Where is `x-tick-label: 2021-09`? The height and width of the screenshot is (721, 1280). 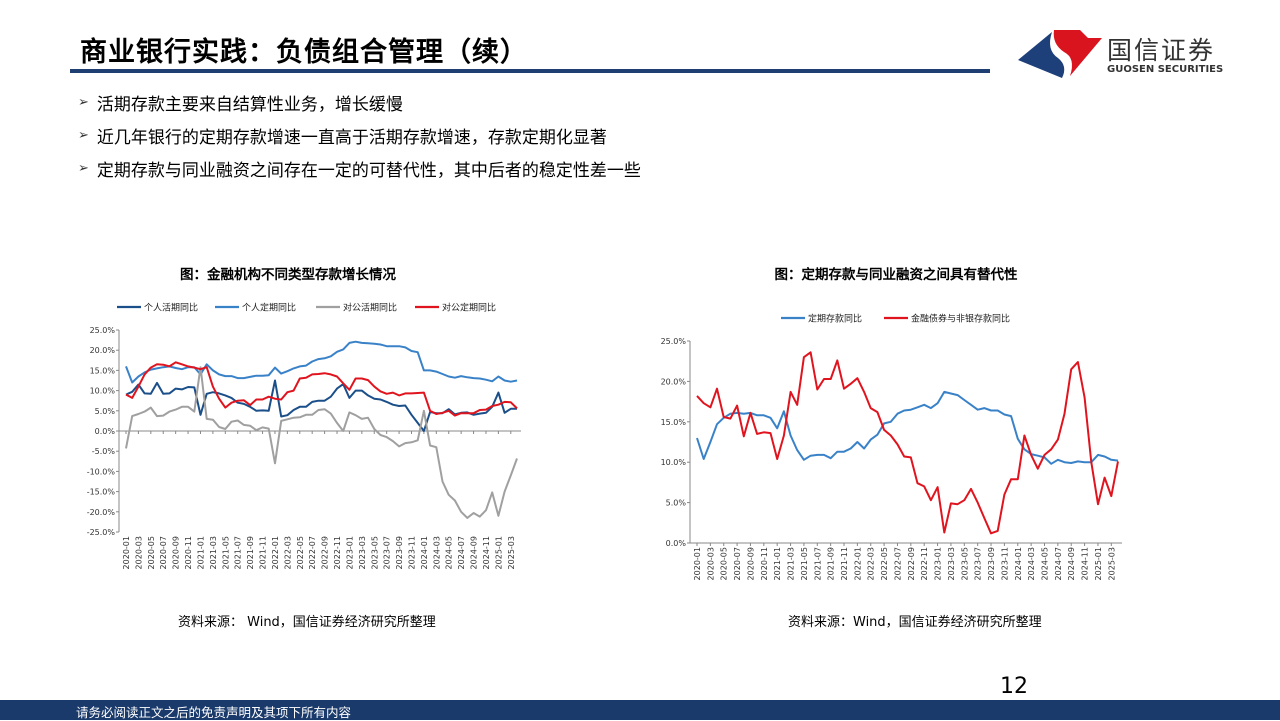 x-tick-label: 2021-09 is located at coordinates (250, 552).